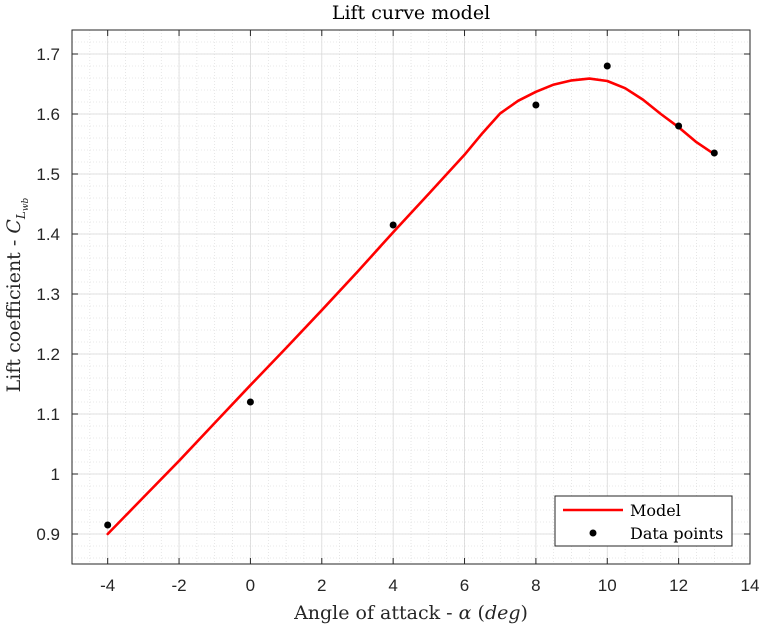 Image resolution: width=762 pixels, height=628 pixels. What do you see at coordinates (607, 585) in the screenshot?
I see `x-tick-label: 10` at bounding box center [607, 585].